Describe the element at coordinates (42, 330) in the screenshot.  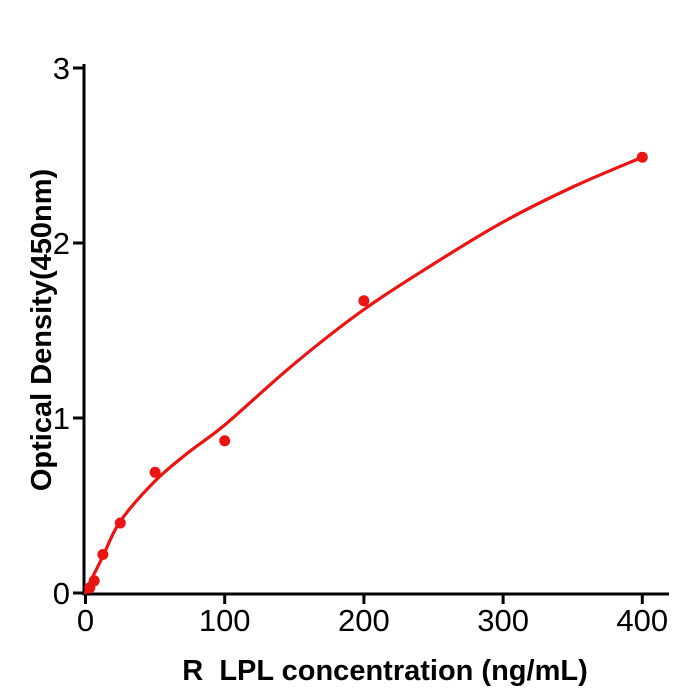
I see `y-axis-title: Optical Density(450nm)` at that location.